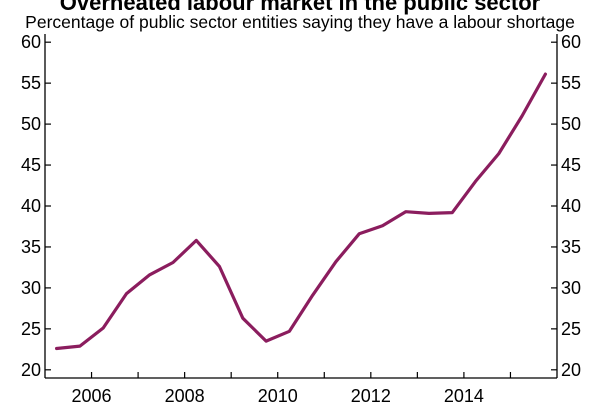 The height and width of the screenshot is (408, 601). What do you see at coordinates (31, 124) in the screenshot?
I see `left-y-tick-label: 50` at bounding box center [31, 124].